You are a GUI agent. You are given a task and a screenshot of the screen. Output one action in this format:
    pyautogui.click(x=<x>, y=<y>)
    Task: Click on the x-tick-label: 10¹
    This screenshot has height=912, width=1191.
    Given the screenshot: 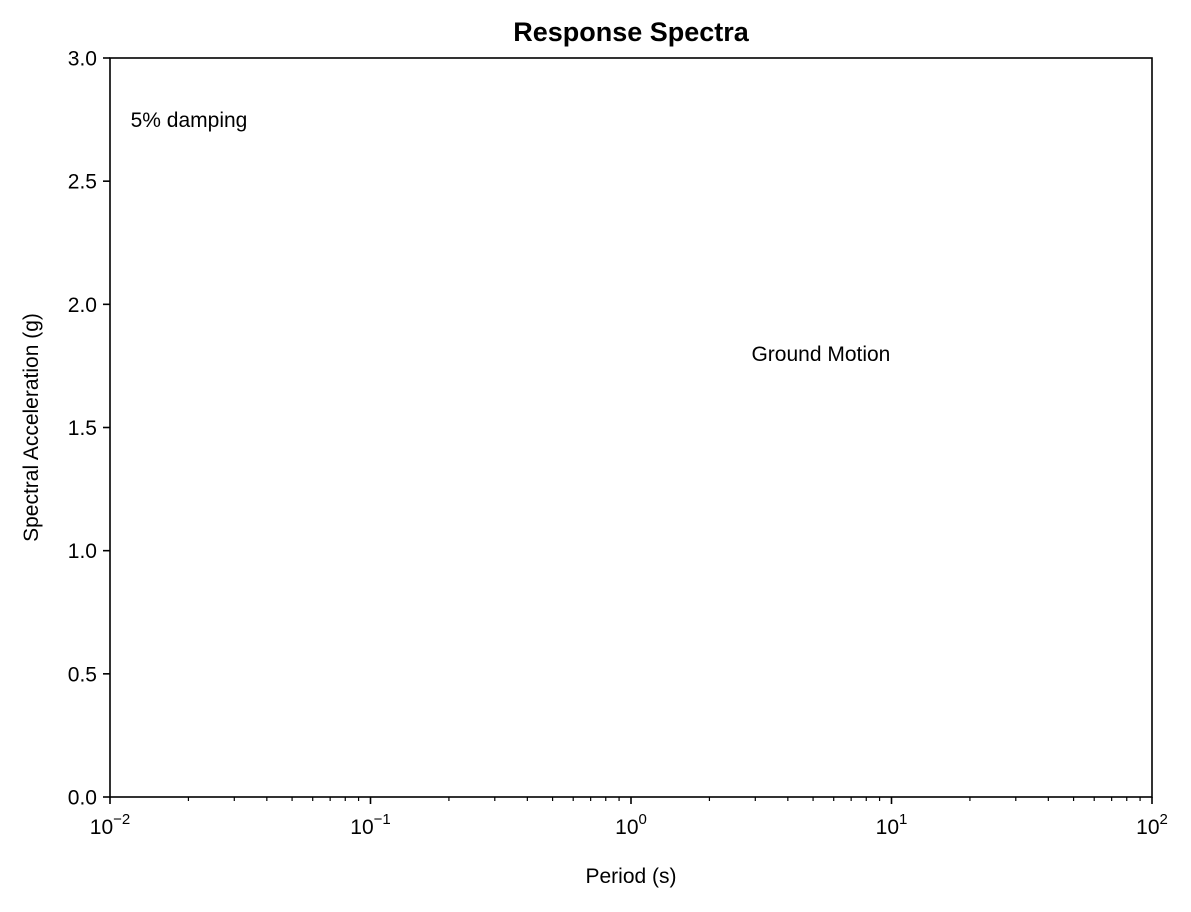 What is the action you would take?
    pyautogui.click(x=892, y=825)
    